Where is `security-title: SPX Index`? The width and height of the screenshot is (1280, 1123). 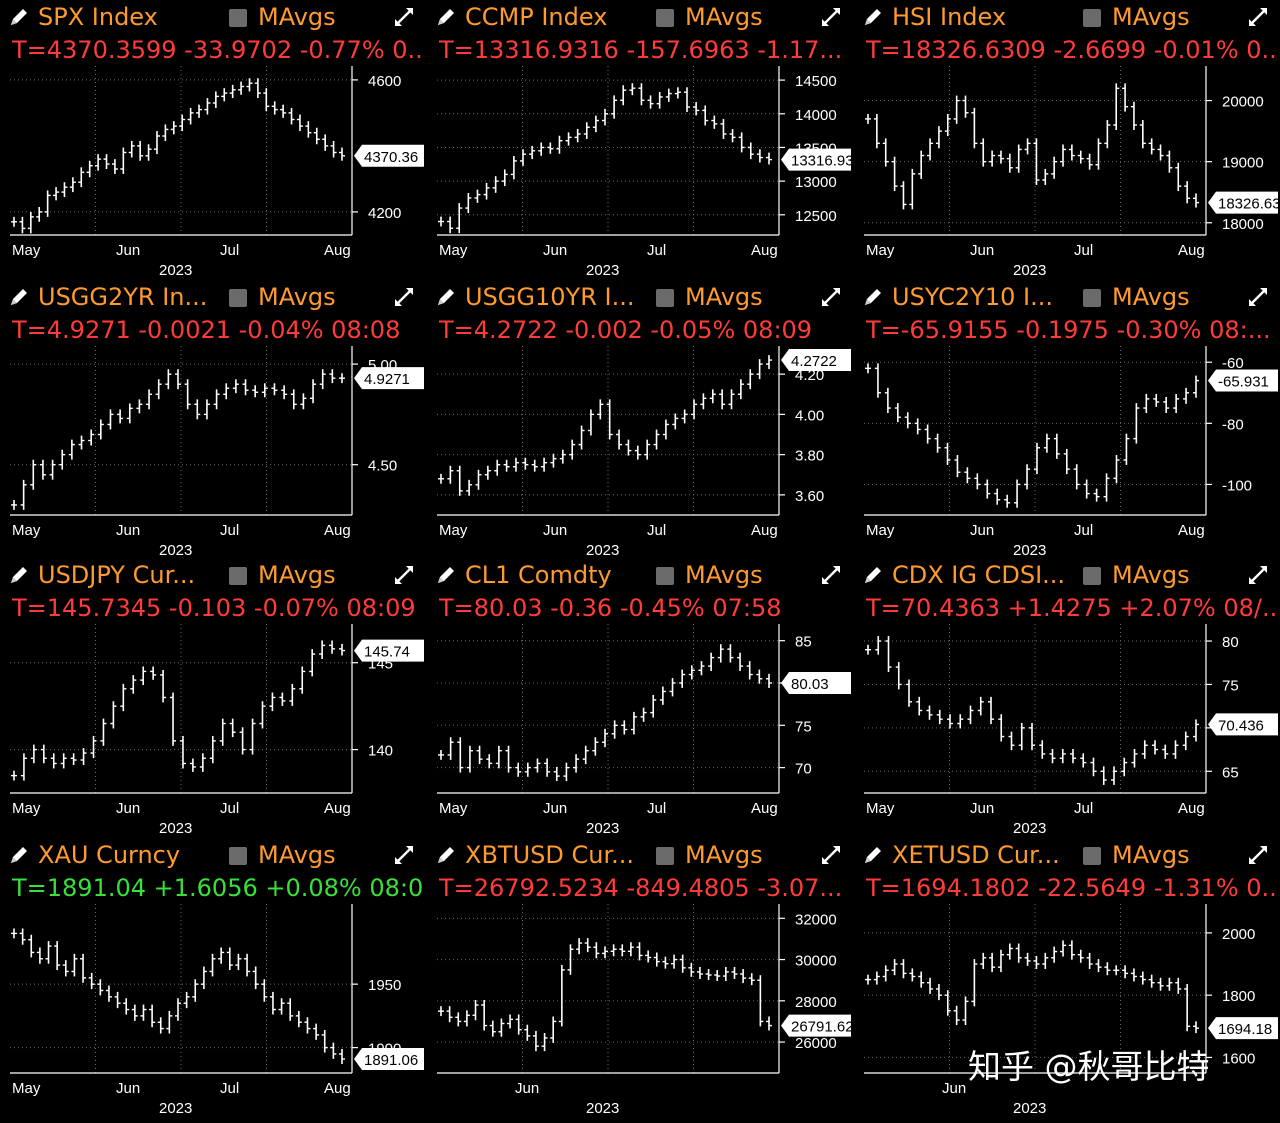
security-title: SPX Index is located at coordinates (98, 17).